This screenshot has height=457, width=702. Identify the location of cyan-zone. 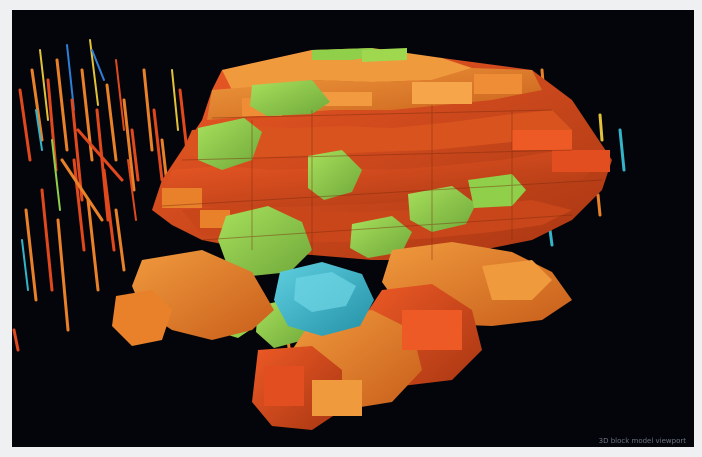
(324, 299).